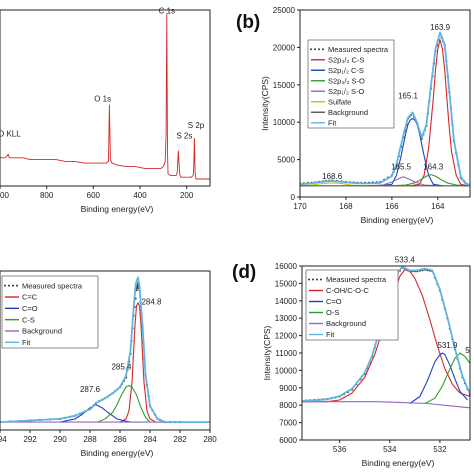 The width and height of the screenshot is (474, 474). What do you see at coordinates (440, 449) in the screenshot?
I see `x-tick-label: 532` at bounding box center [440, 449].